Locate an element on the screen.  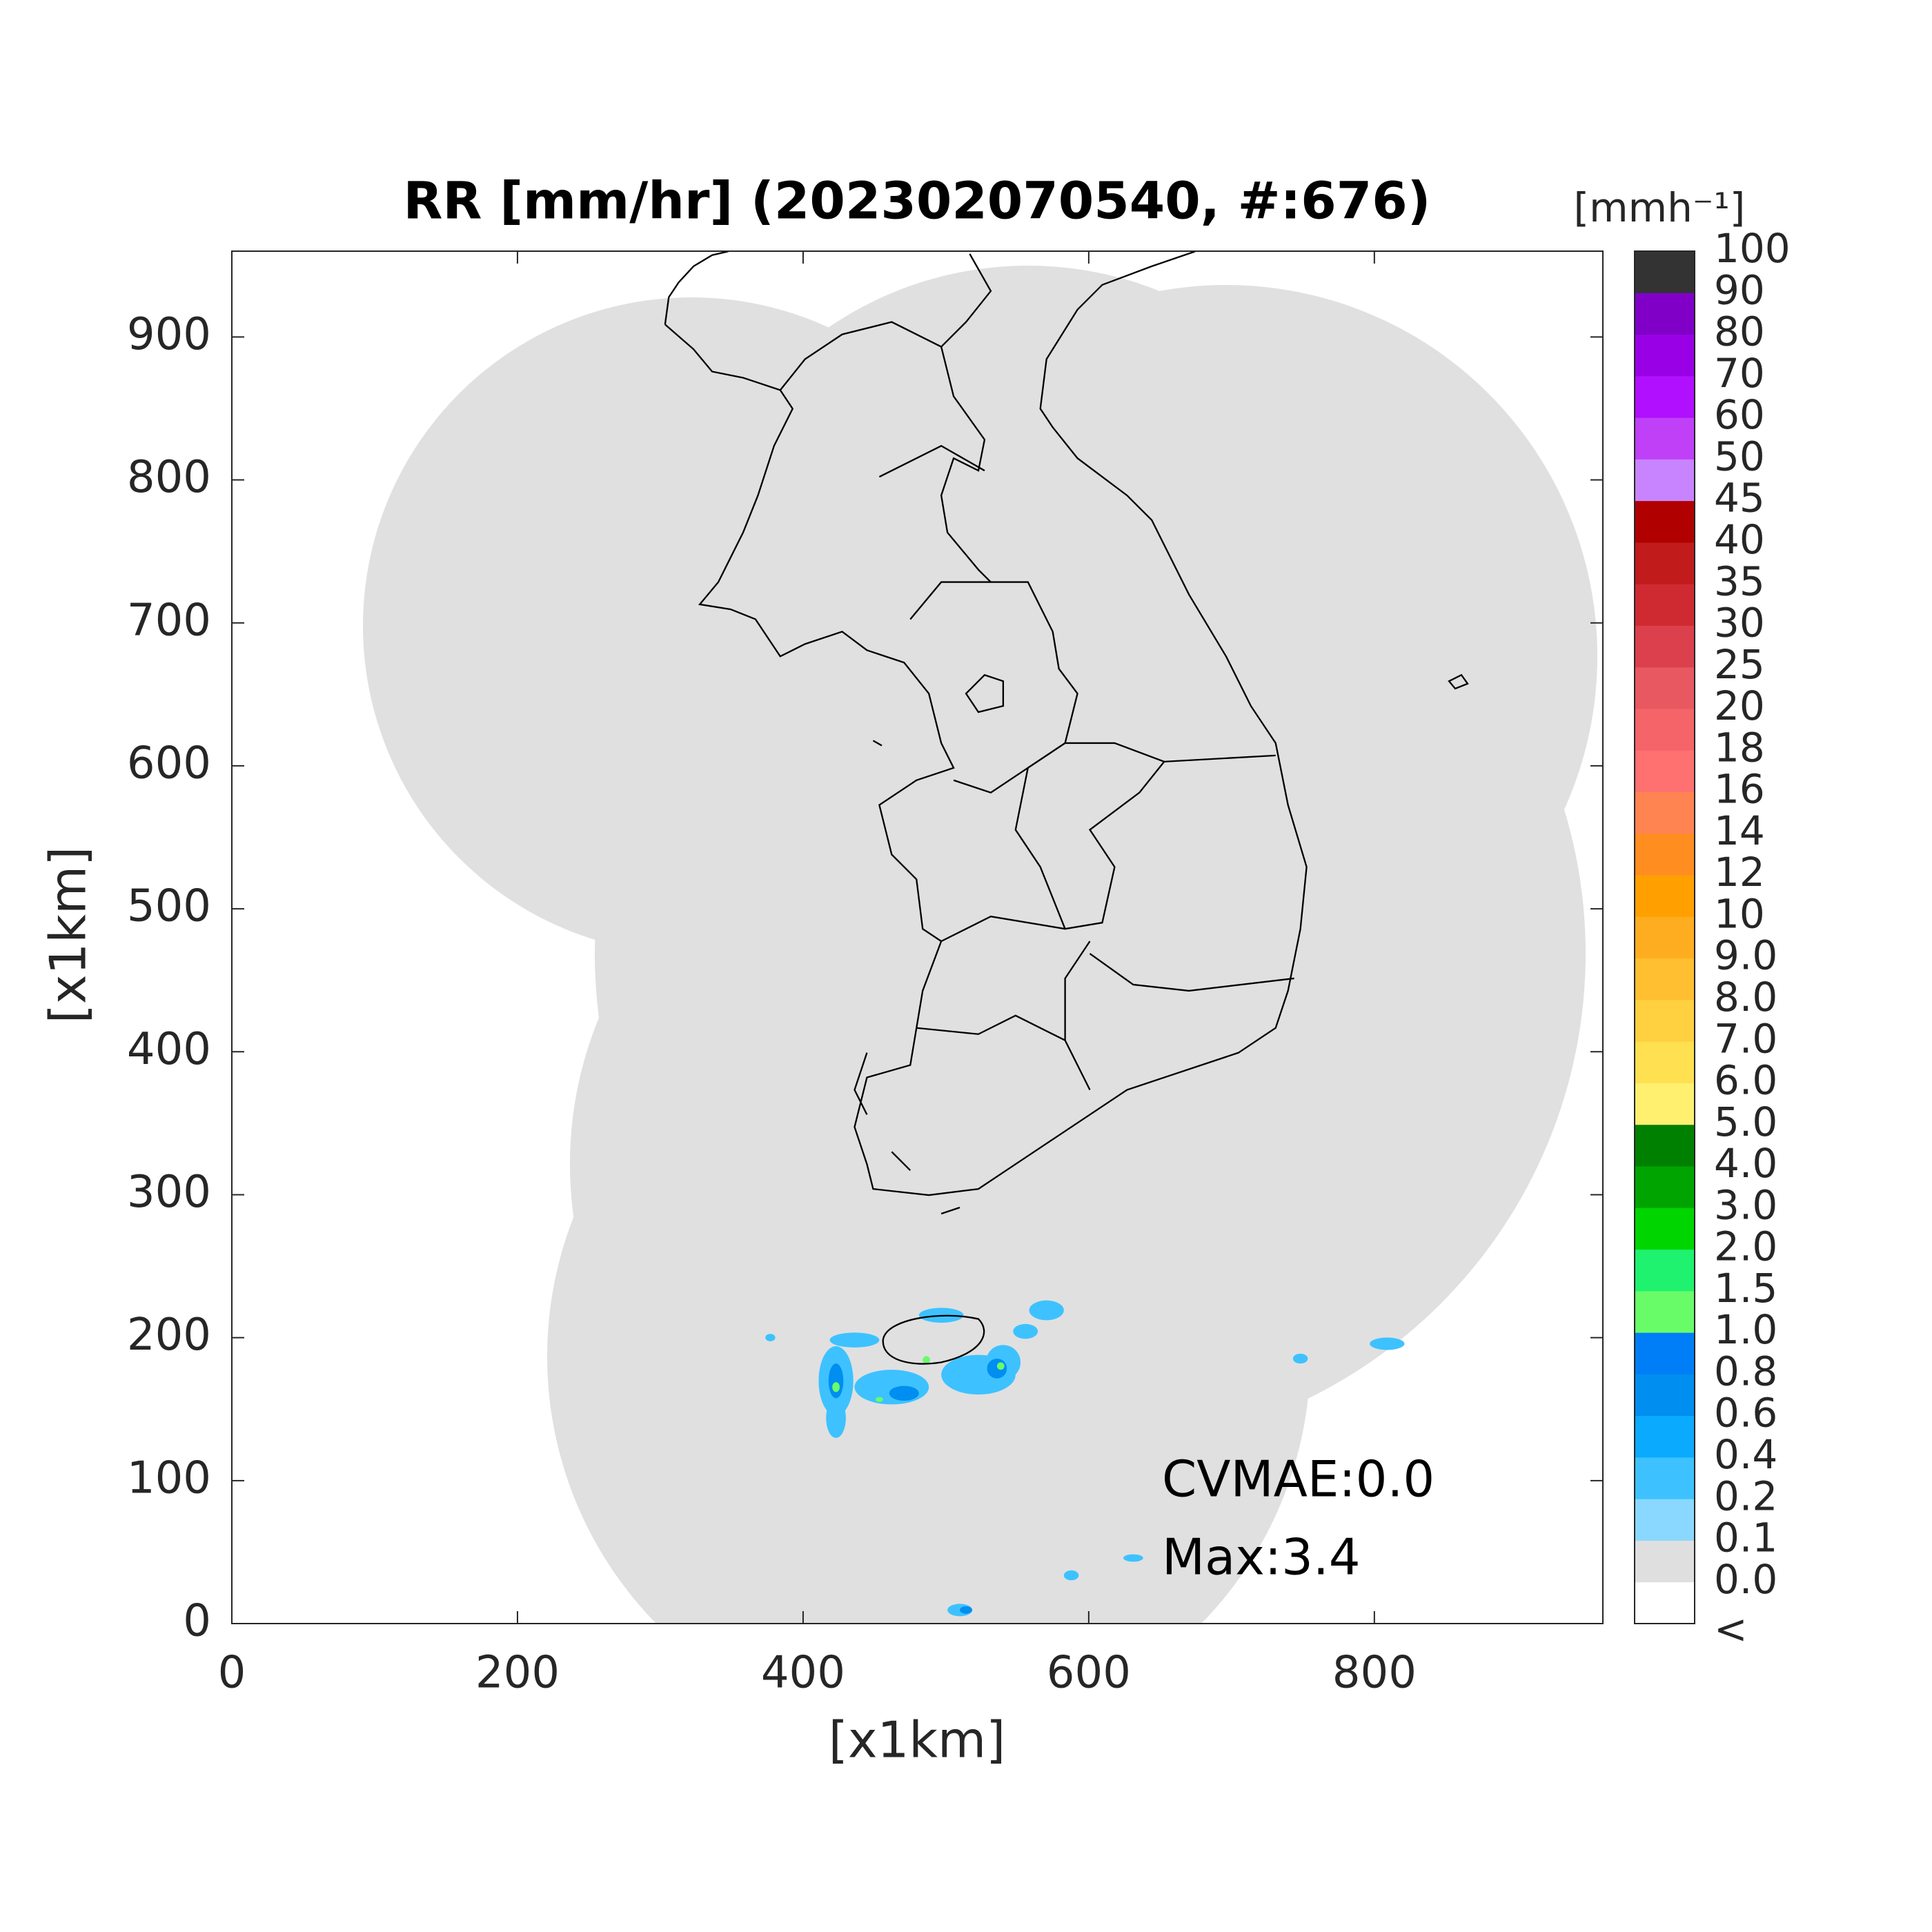
colorbar-tick-label: 7.0 is located at coordinates (1745, 1038).